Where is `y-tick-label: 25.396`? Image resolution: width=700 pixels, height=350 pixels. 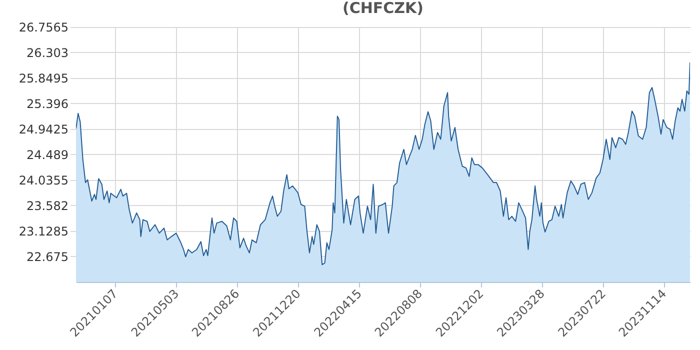
y-tick-label: 25.396 is located at coordinates (47, 104).